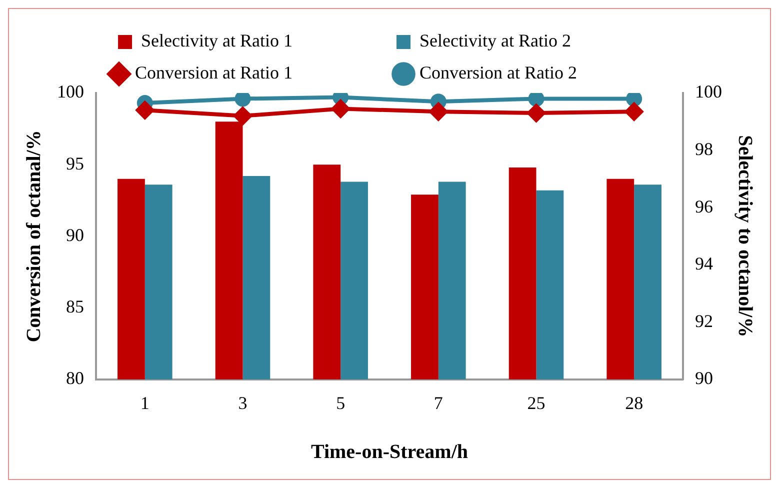  What do you see at coordinates (745, 236) in the screenshot?
I see `y2-axis-title: Selectivity to octanol/%` at bounding box center [745, 236].